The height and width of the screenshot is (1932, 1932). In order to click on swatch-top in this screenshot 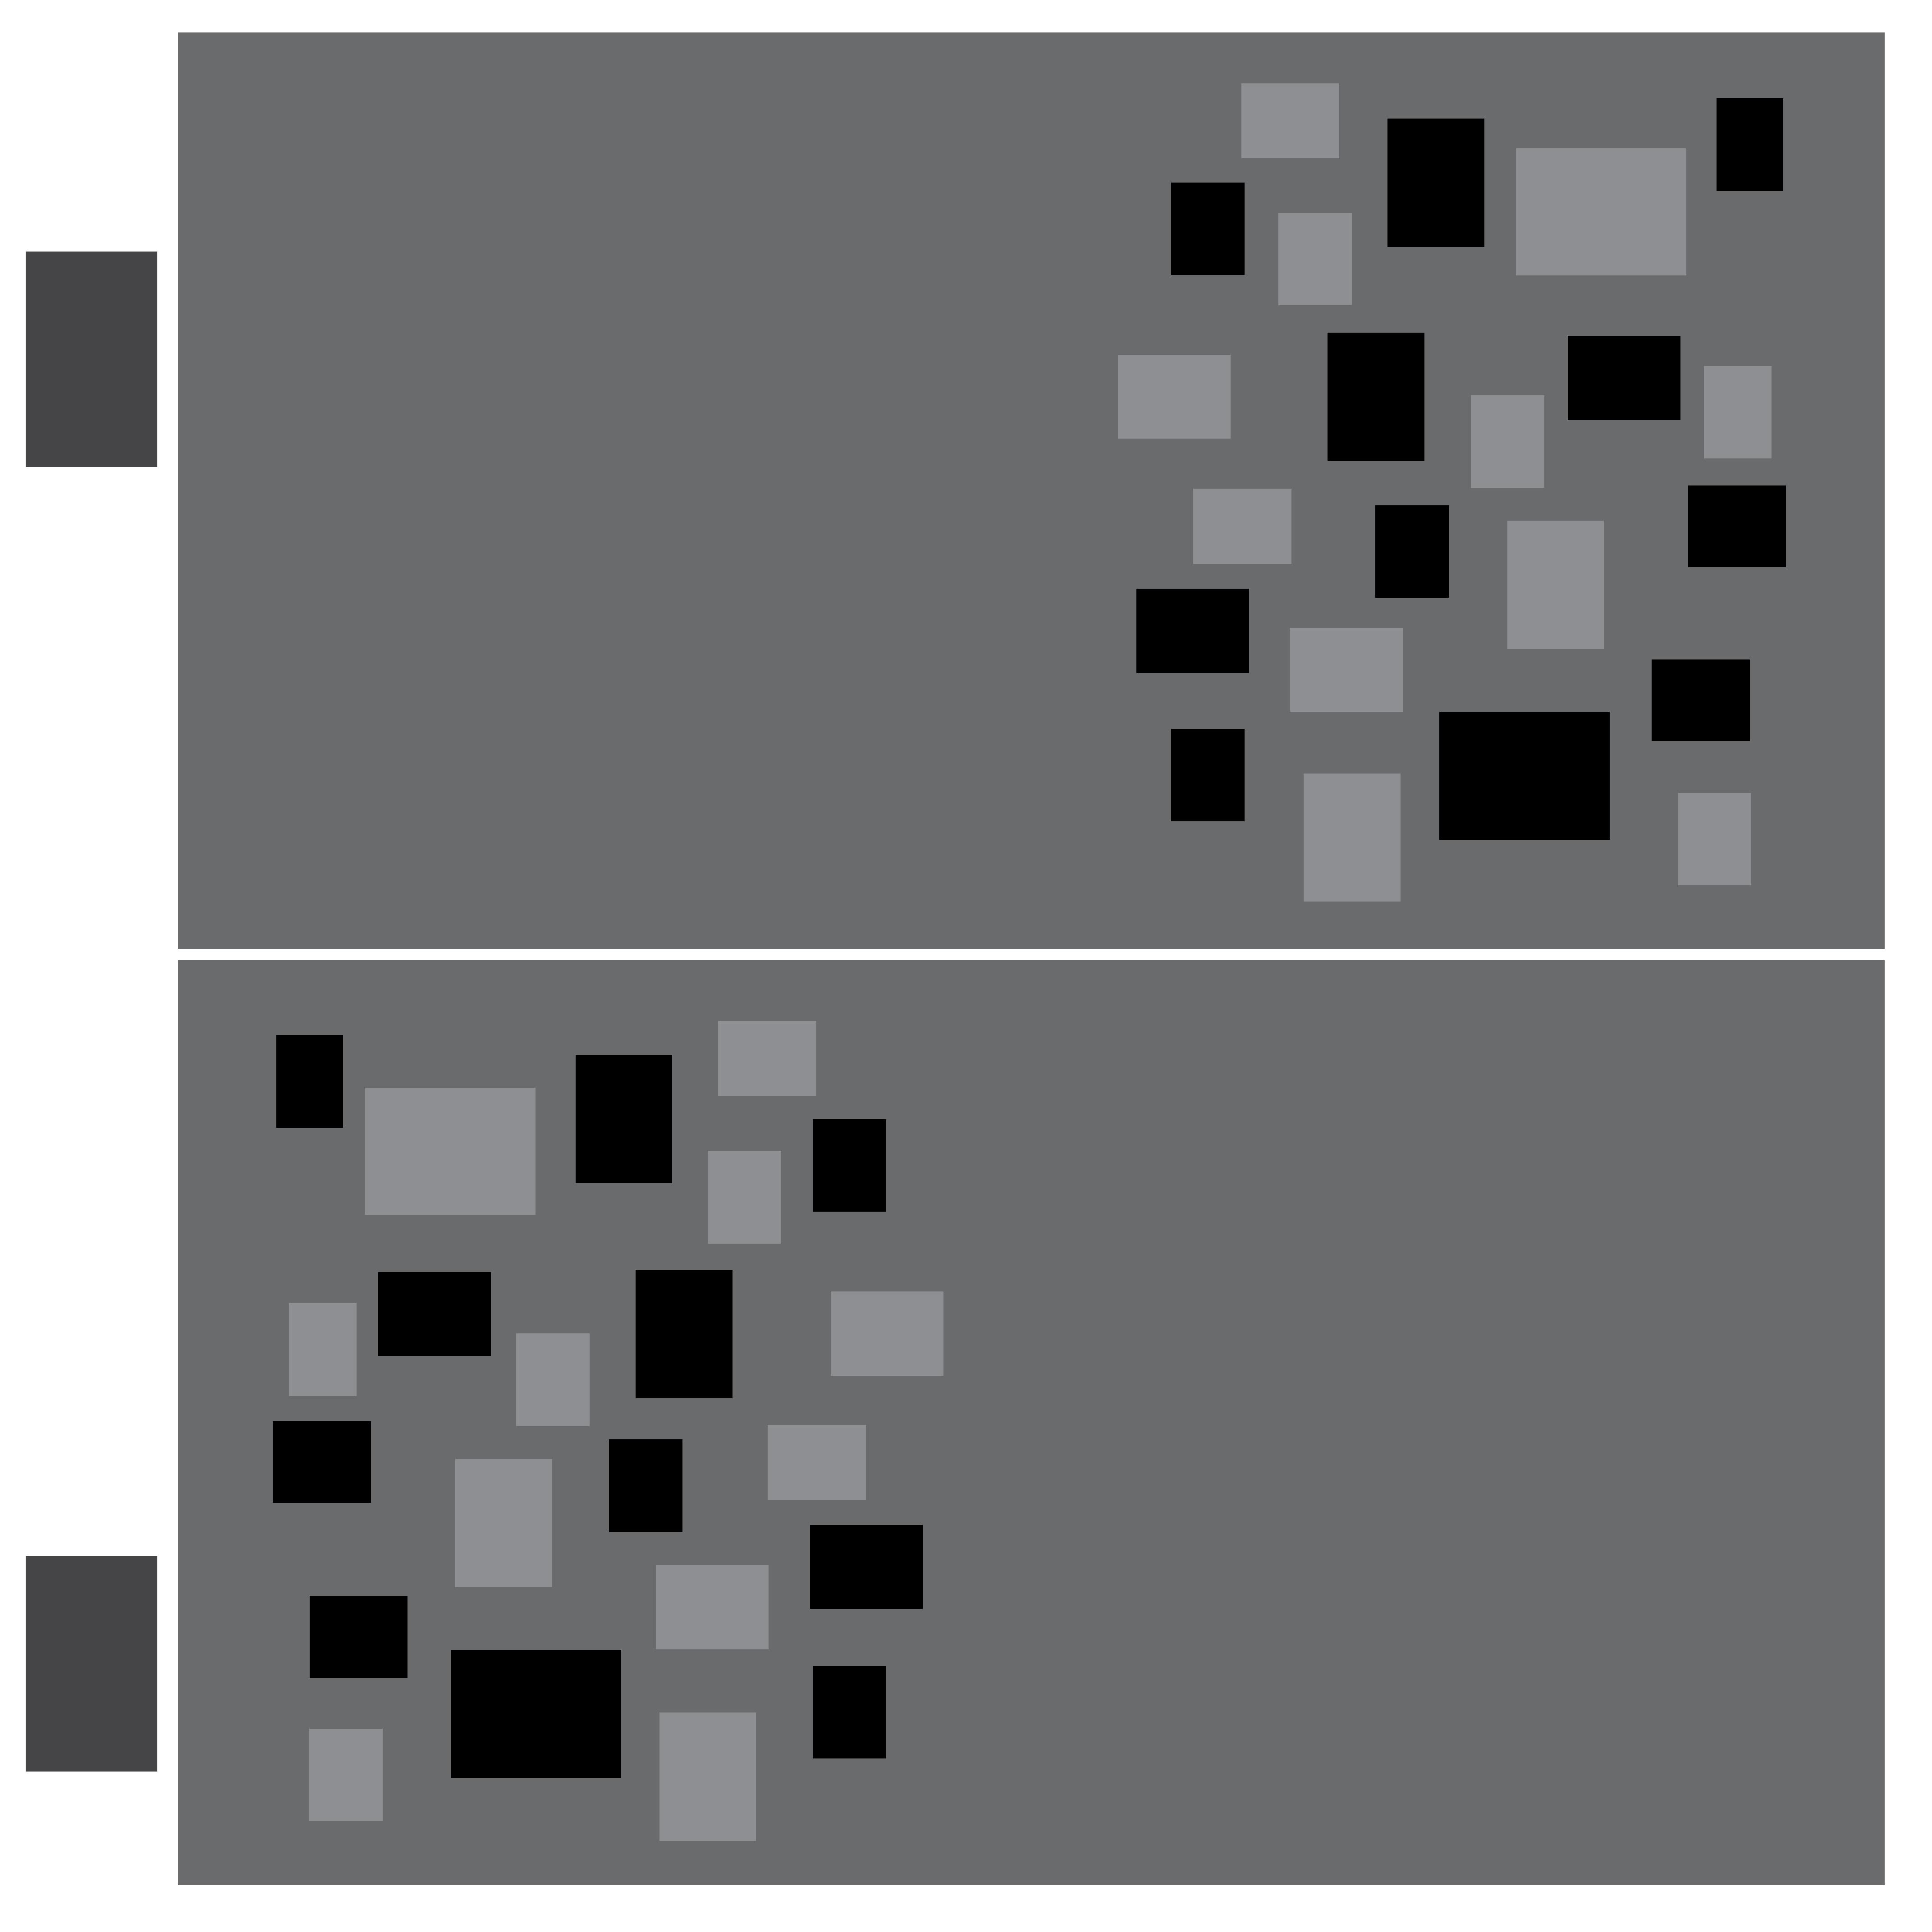, I will do `click(92, 360)`.